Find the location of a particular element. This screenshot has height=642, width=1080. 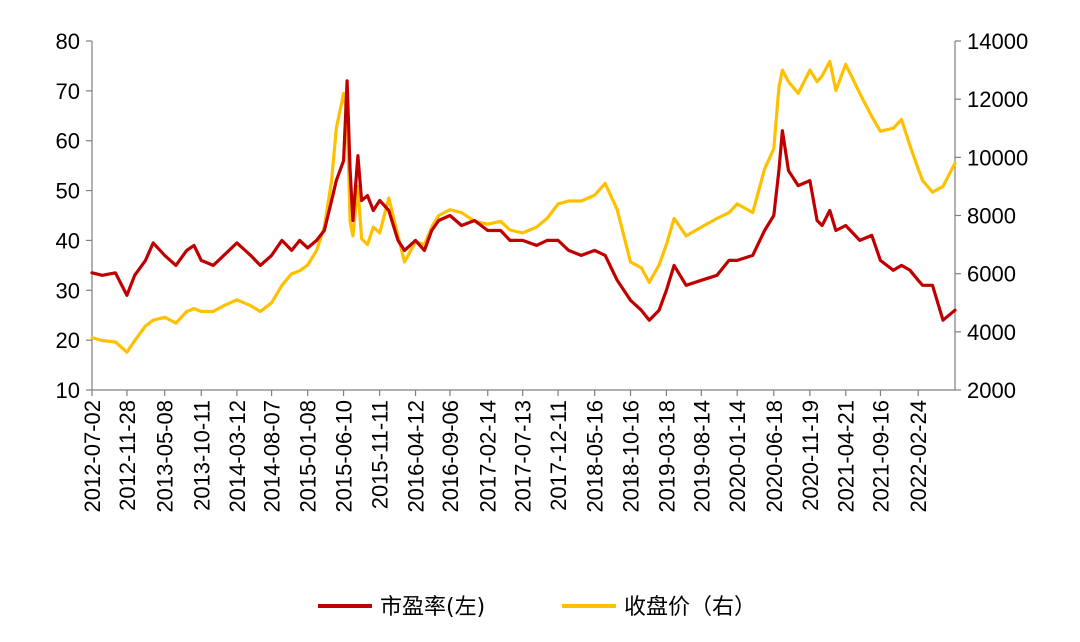

right-y-tick-label: 6000 is located at coordinates (991, 274).